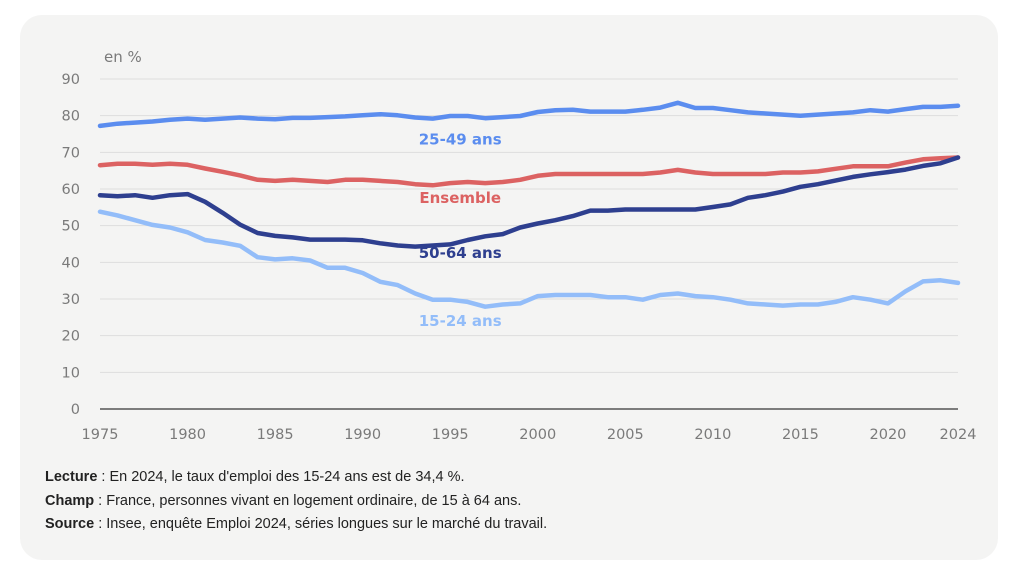 This screenshot has height=585, width=1024. What do you see at coordinates (800, 435) in the screenshot?
I see `x-tick-label: 2015` at bounding box center [800, 435].